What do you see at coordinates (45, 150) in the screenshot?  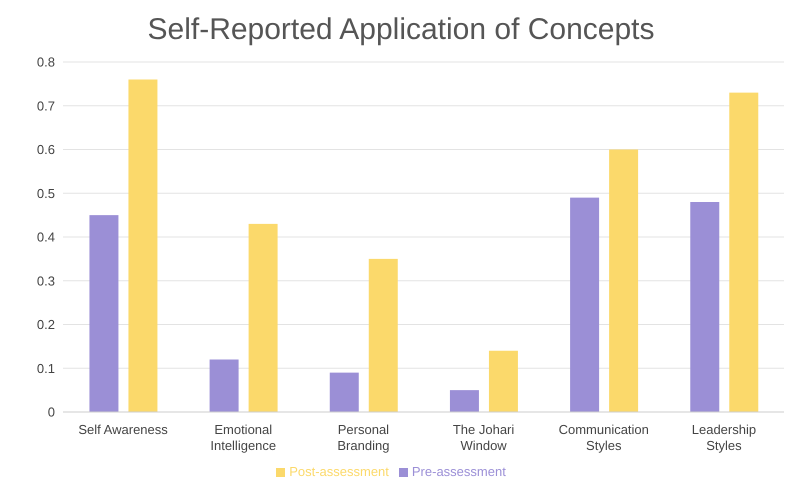 I see `y-tick-label: 0.6` at bounding box center [45, 150].